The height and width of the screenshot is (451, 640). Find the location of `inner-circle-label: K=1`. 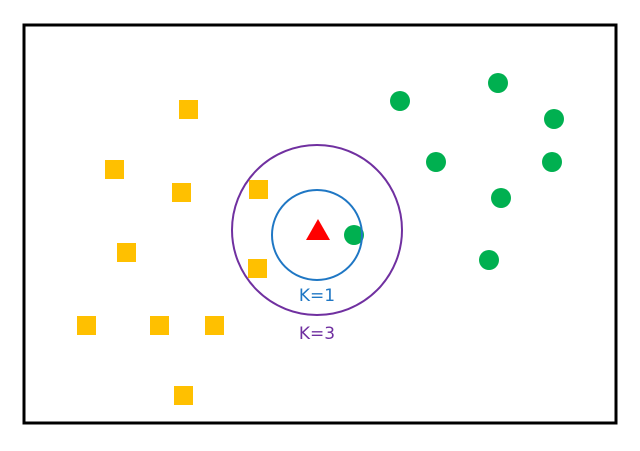

inner-circle-label: K=1 is located at coordinates (317, 296).